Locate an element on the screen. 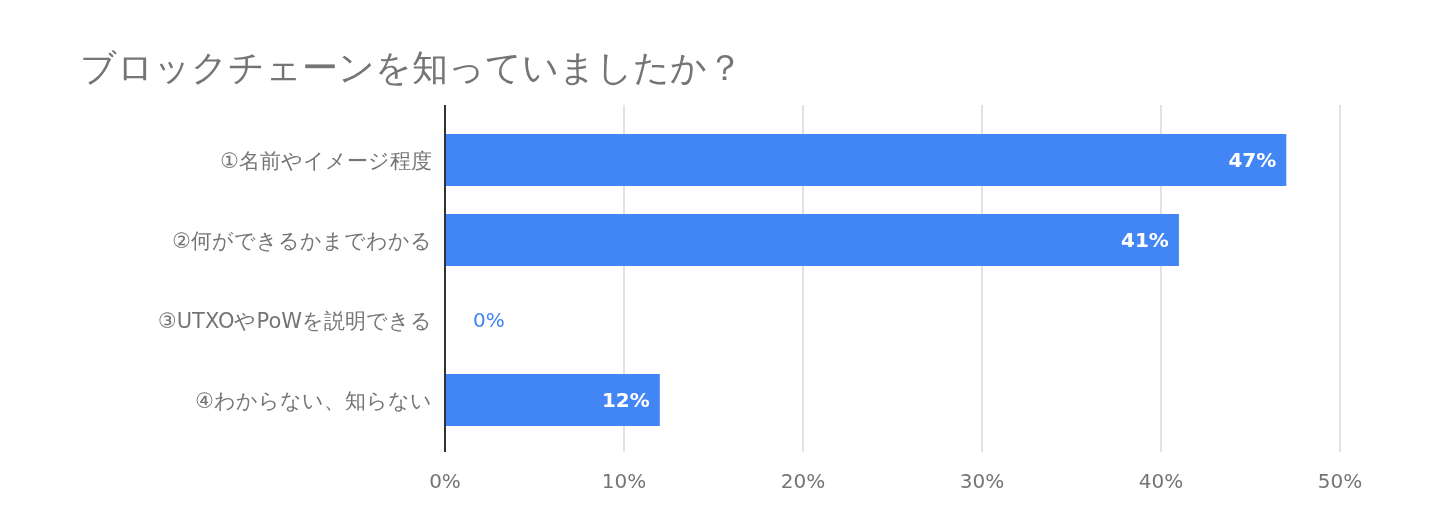 The height and width of the screenshot is (525, 1440). y-tick-label: ①名前やイメージ程度 is located at coordinates (326, 161).